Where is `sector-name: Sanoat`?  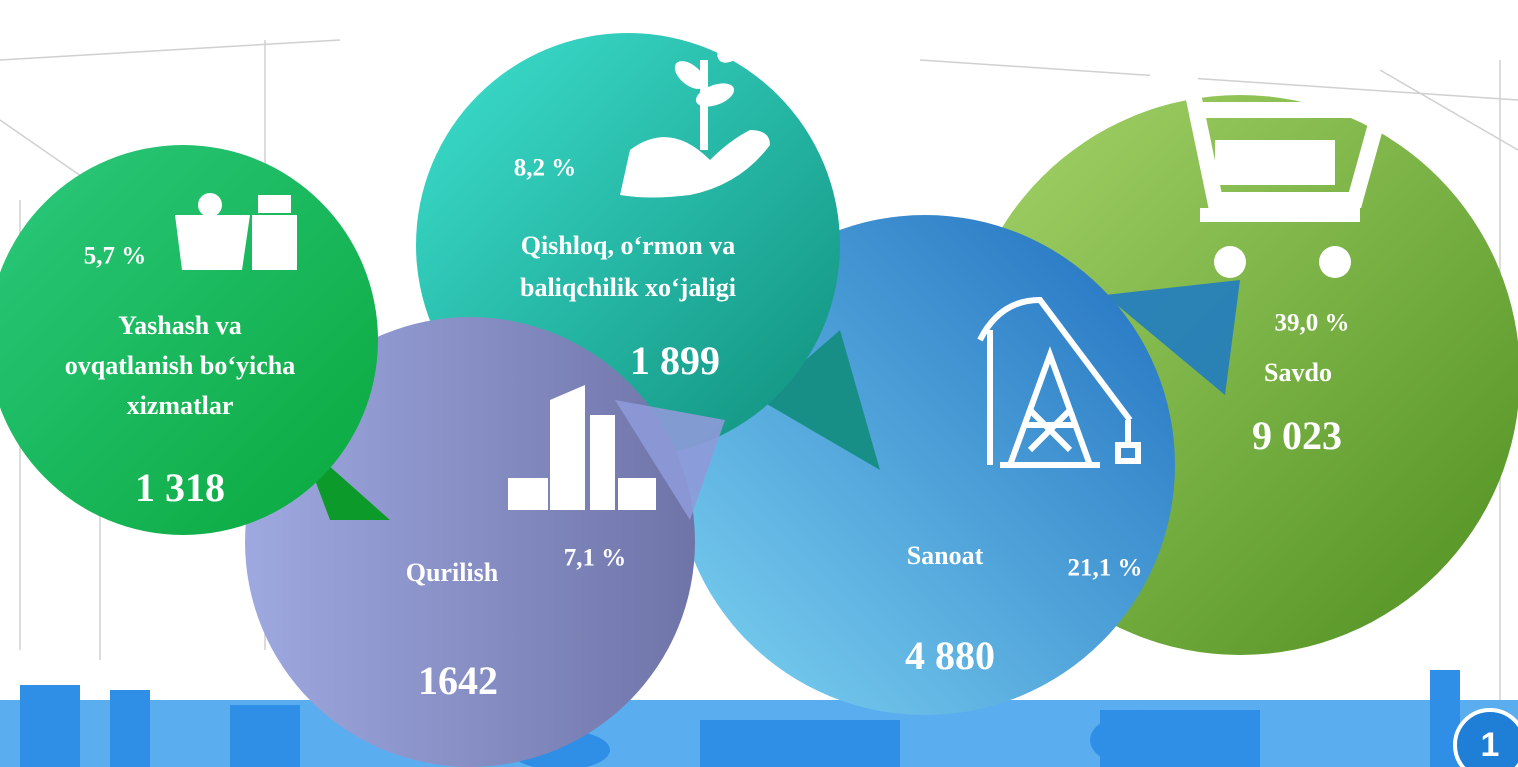
sector-name: Sanoat is located at coordinates (945, 555).